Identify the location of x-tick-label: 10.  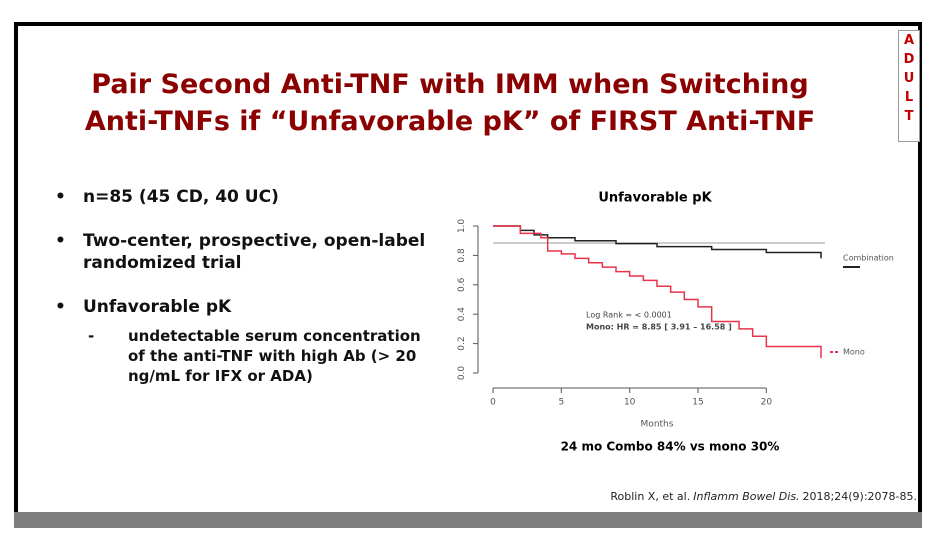
(630, 403).